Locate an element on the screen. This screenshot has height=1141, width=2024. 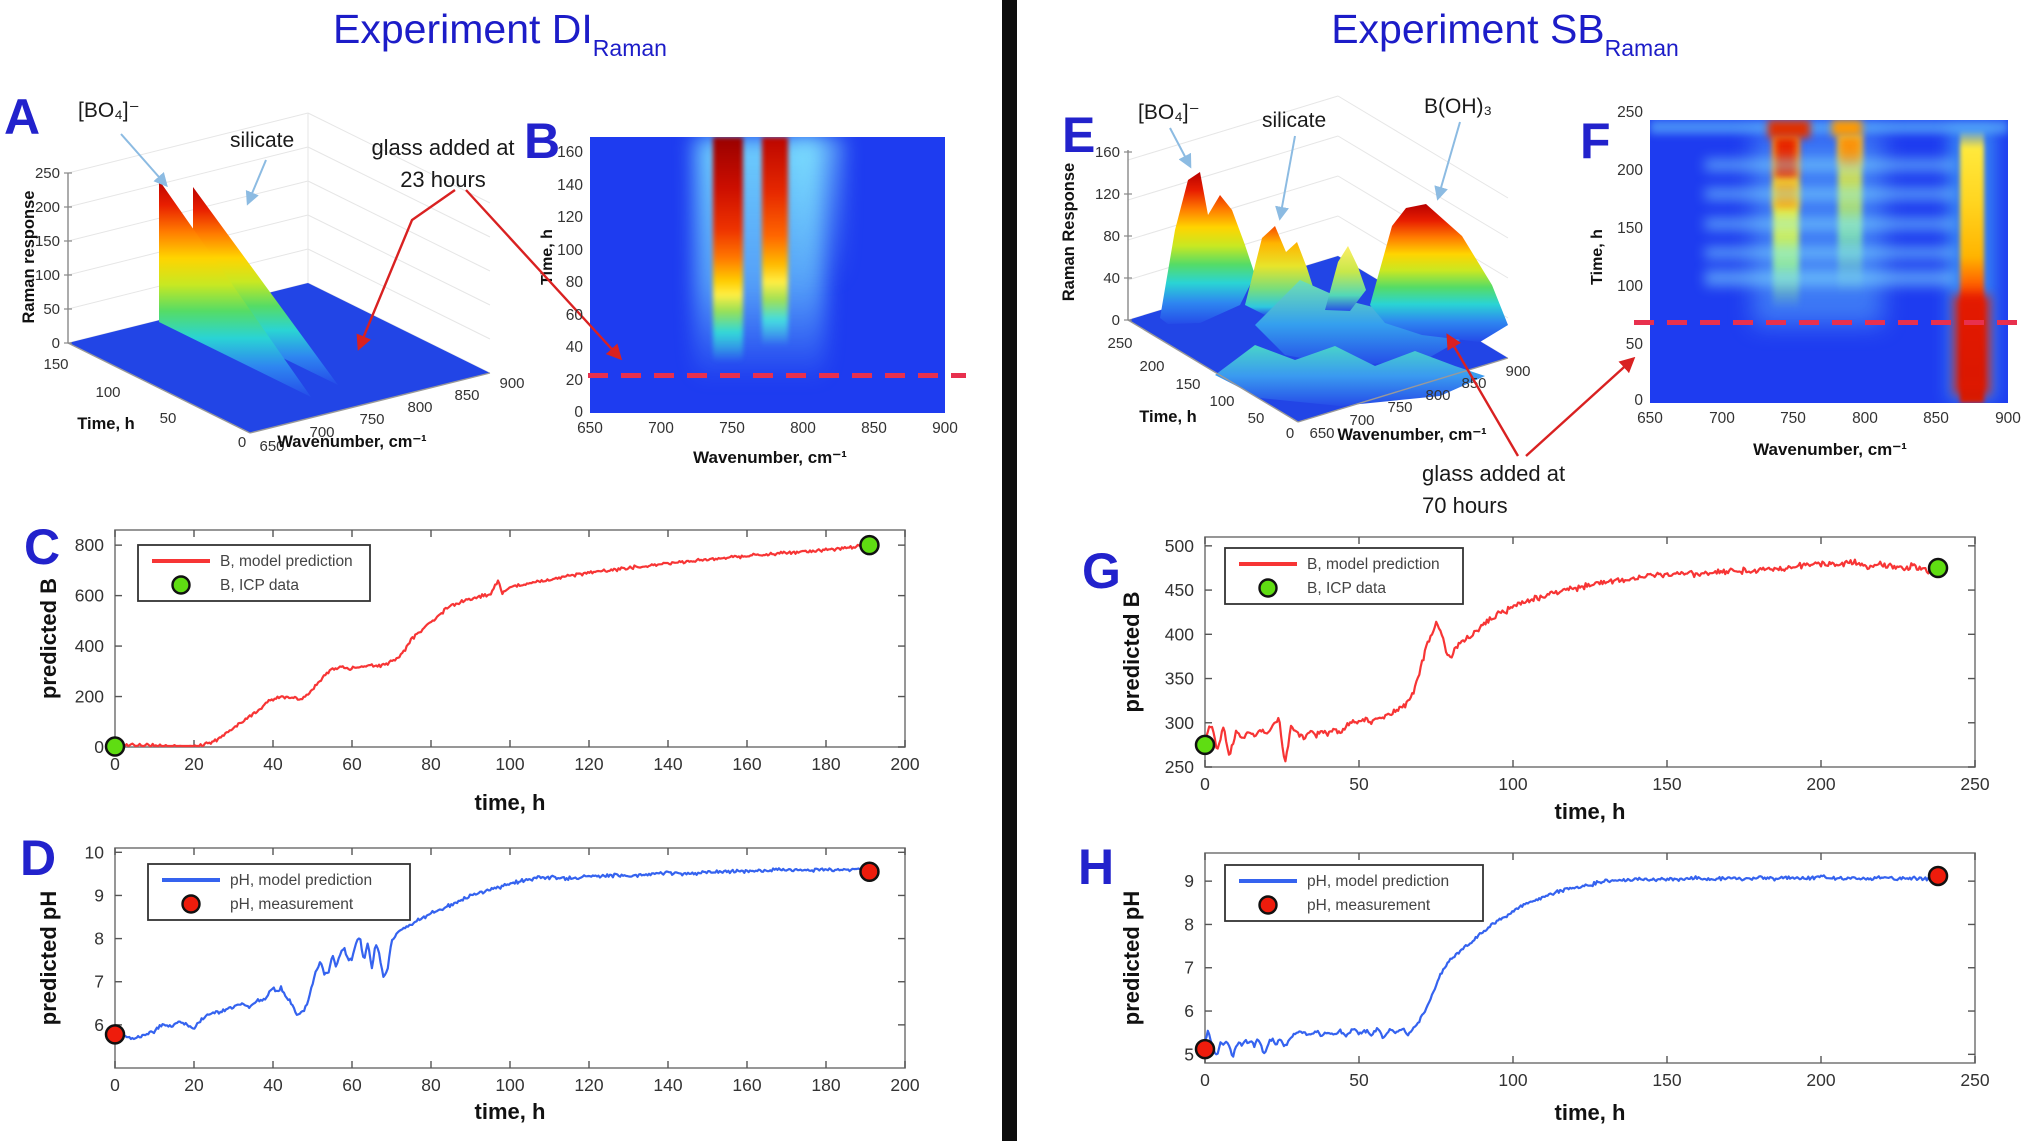
x-tick-label: 200 is located at coordinates (904, 764).